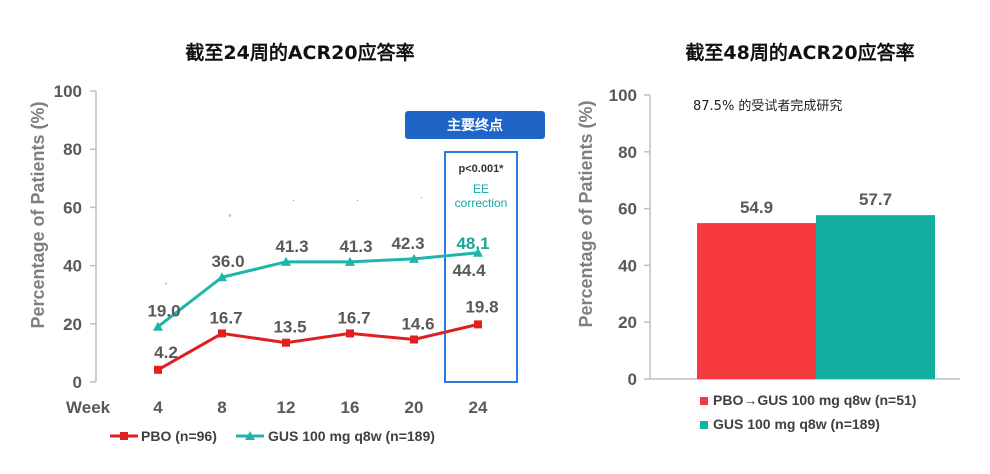 This screenshot has height=474, width=990. What do you see at coordinates (179, 436) in the screenshot?
I see `legend-pbo-label: PBO (n=96)` at bounding box center [179, 436].